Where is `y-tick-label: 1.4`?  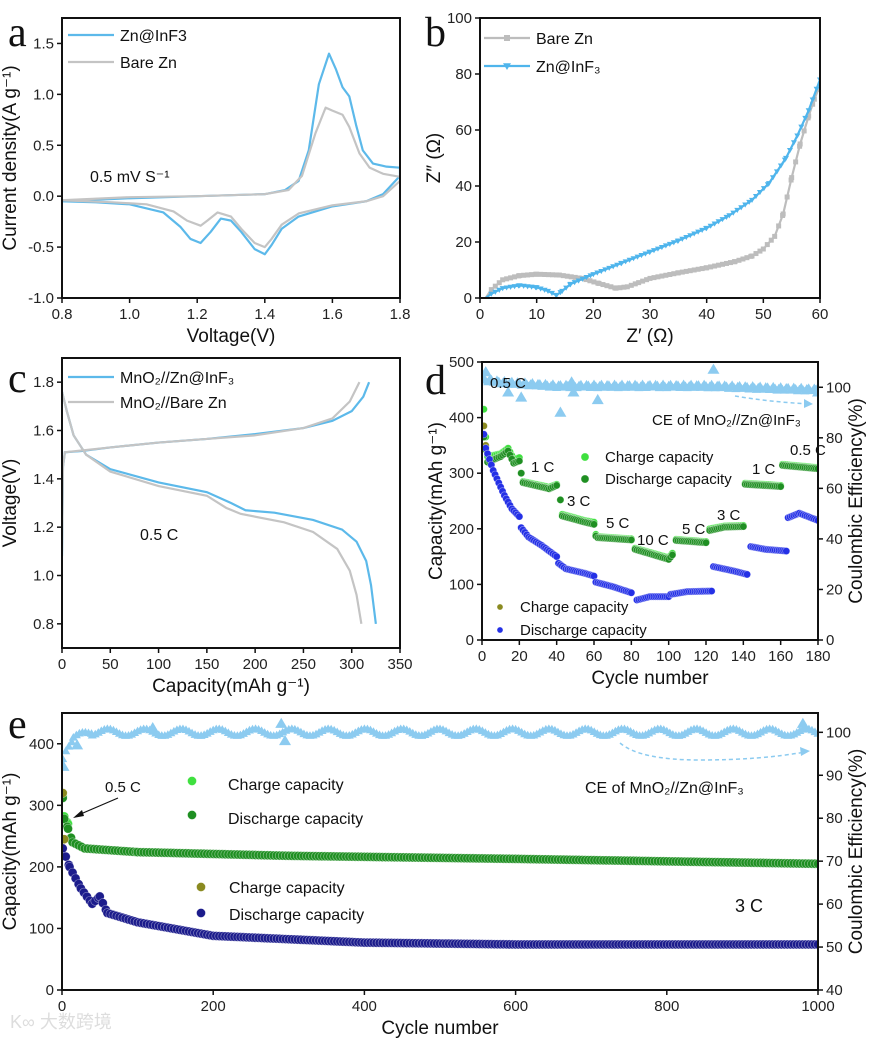
y-tick-label: 1.4 is located at coordinates (43, 479).